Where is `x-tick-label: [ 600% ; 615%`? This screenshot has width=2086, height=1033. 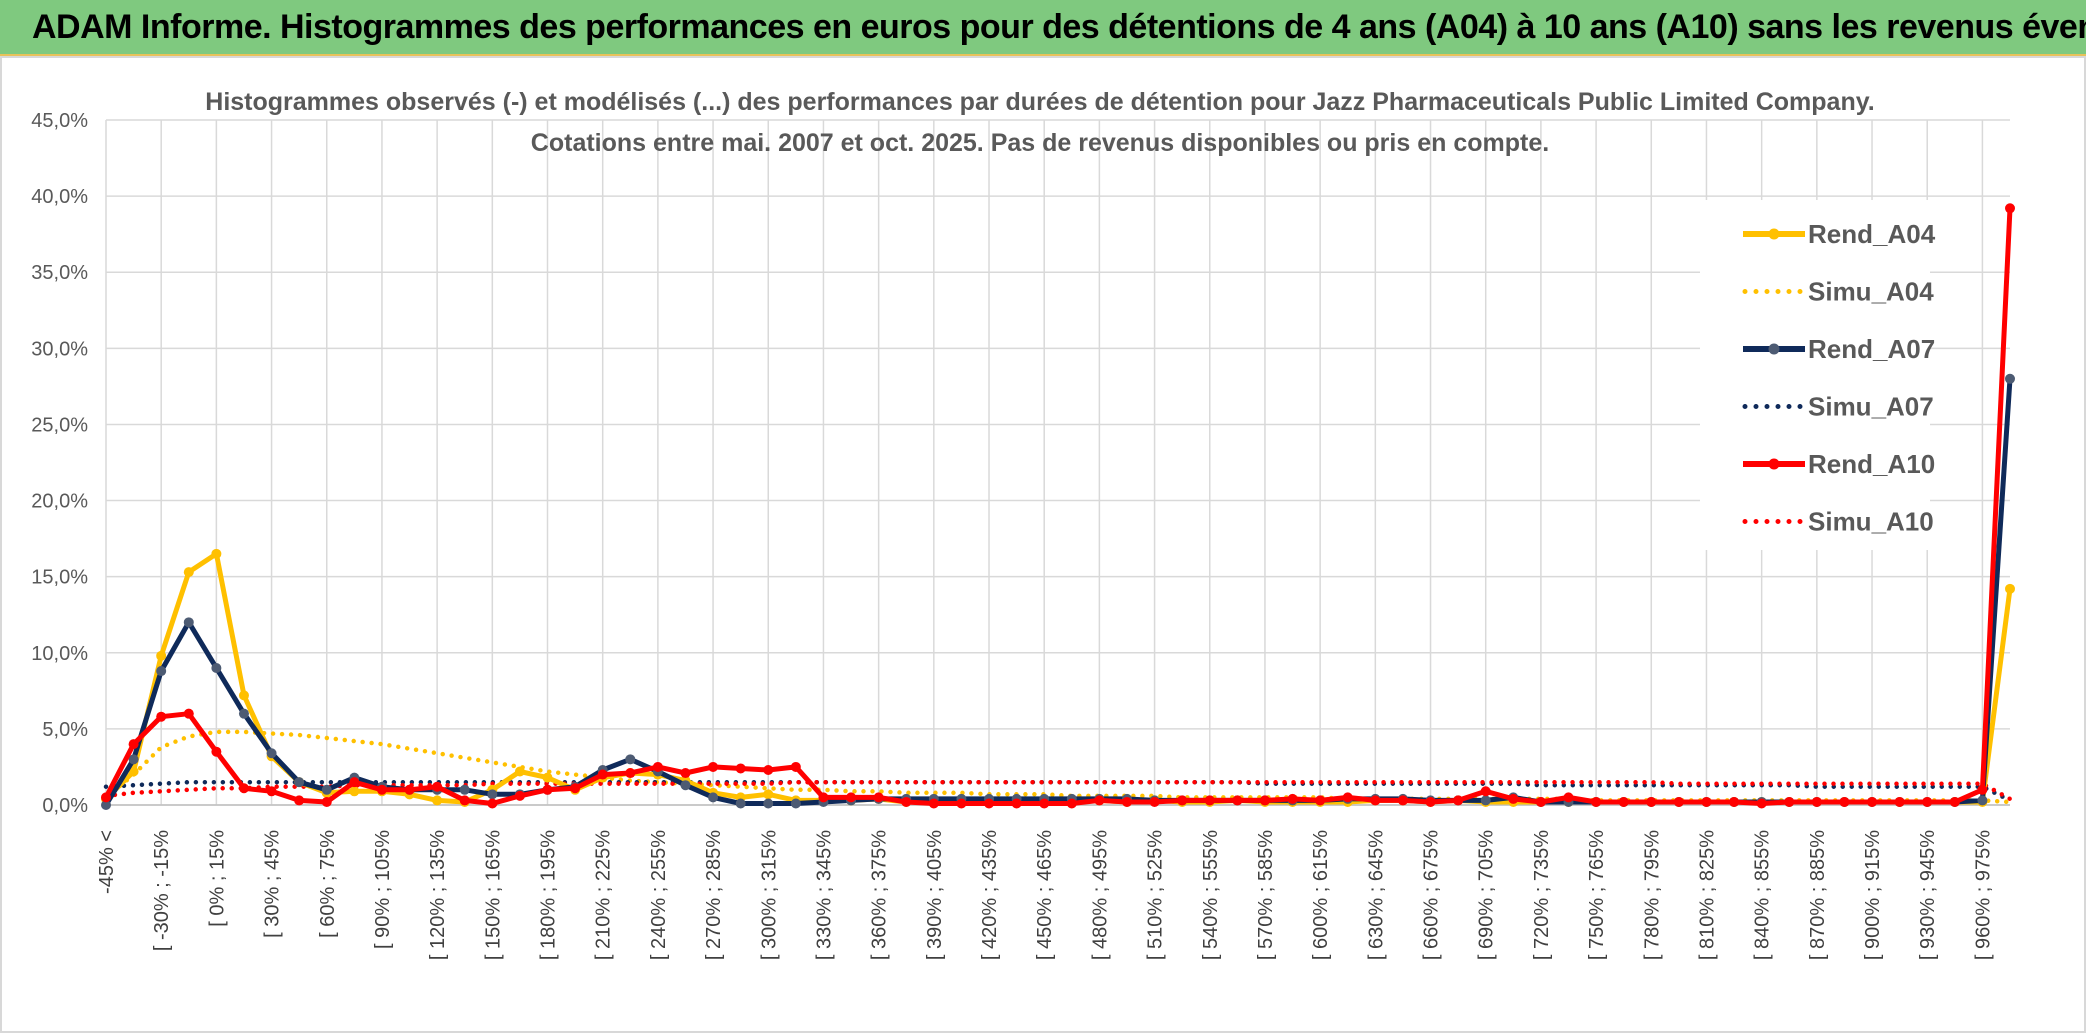
x-tick-label: [ 600% ; 615% is located at coordinates (1321, 895).